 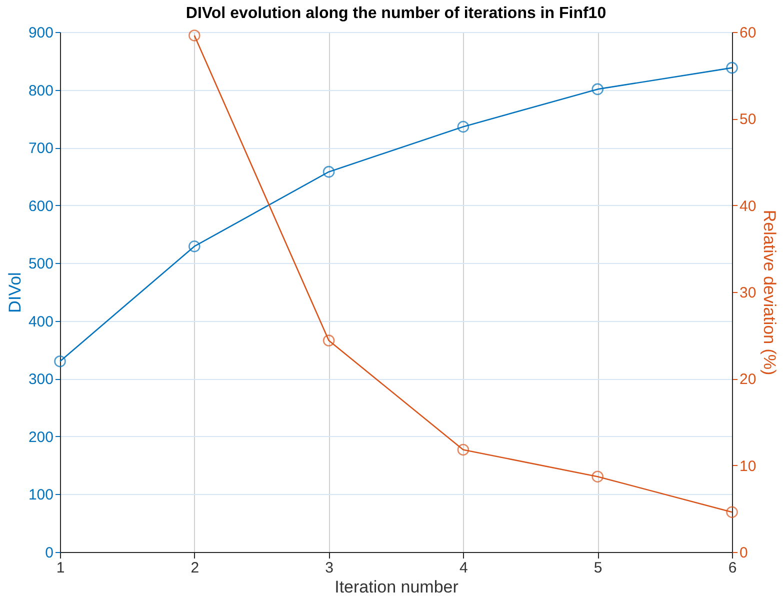 What do you see at coordinates (770, 293) in the screenshot?
I see `y2-axis-title: Relative deviation (%)` at bounding box center [770, 293].